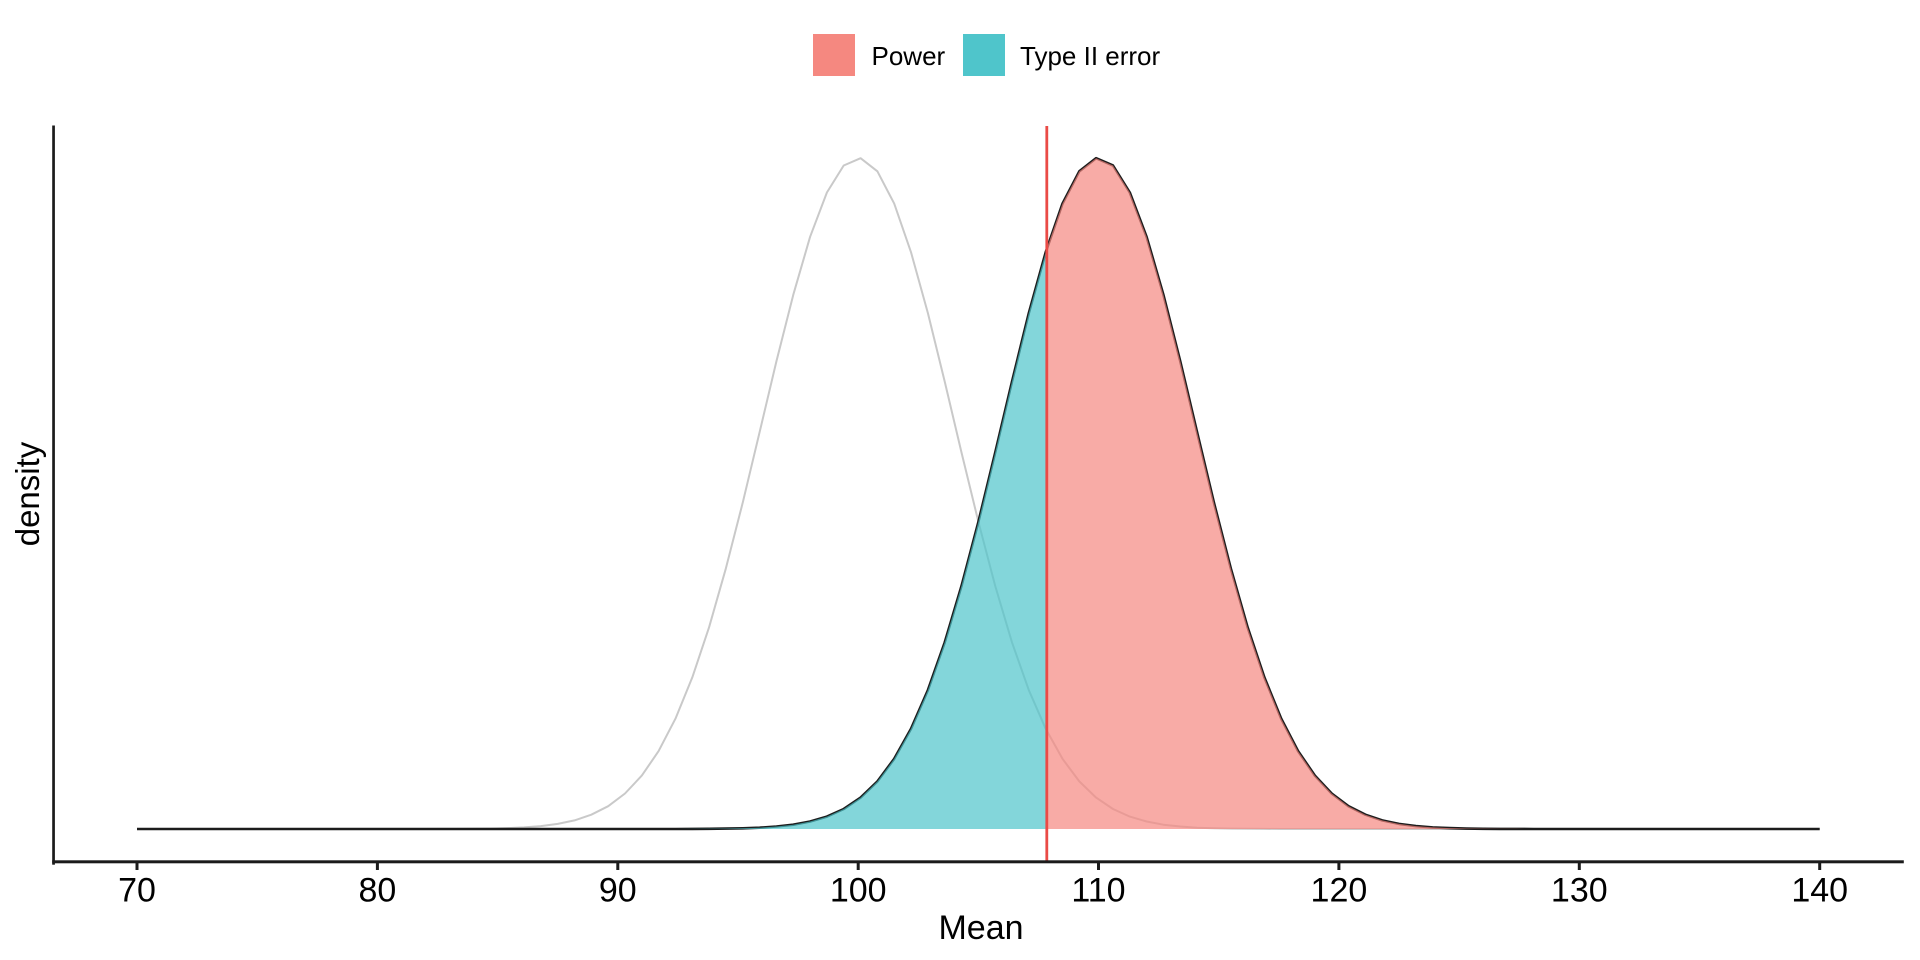 The width and height of the screenshot is (1920, 960). Describe the element at coordinates (1579, 891) in the screenshot. I see `svg-text: 130` at that location.